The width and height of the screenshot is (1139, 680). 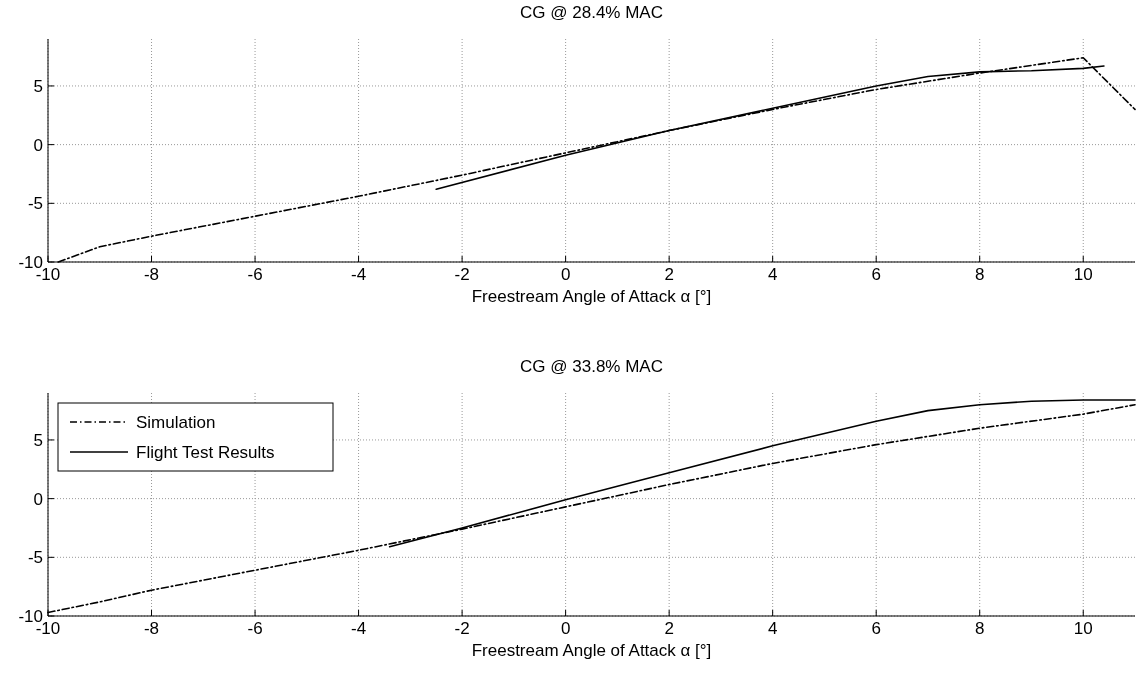 I want to click on chart-title: CG @ 28.4% MAC, so click(x=591, y=12).